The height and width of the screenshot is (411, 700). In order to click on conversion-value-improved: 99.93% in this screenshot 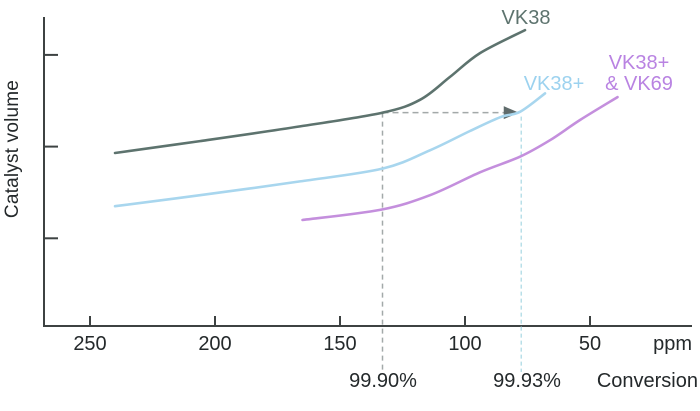, I will do `click(527, 381)`.